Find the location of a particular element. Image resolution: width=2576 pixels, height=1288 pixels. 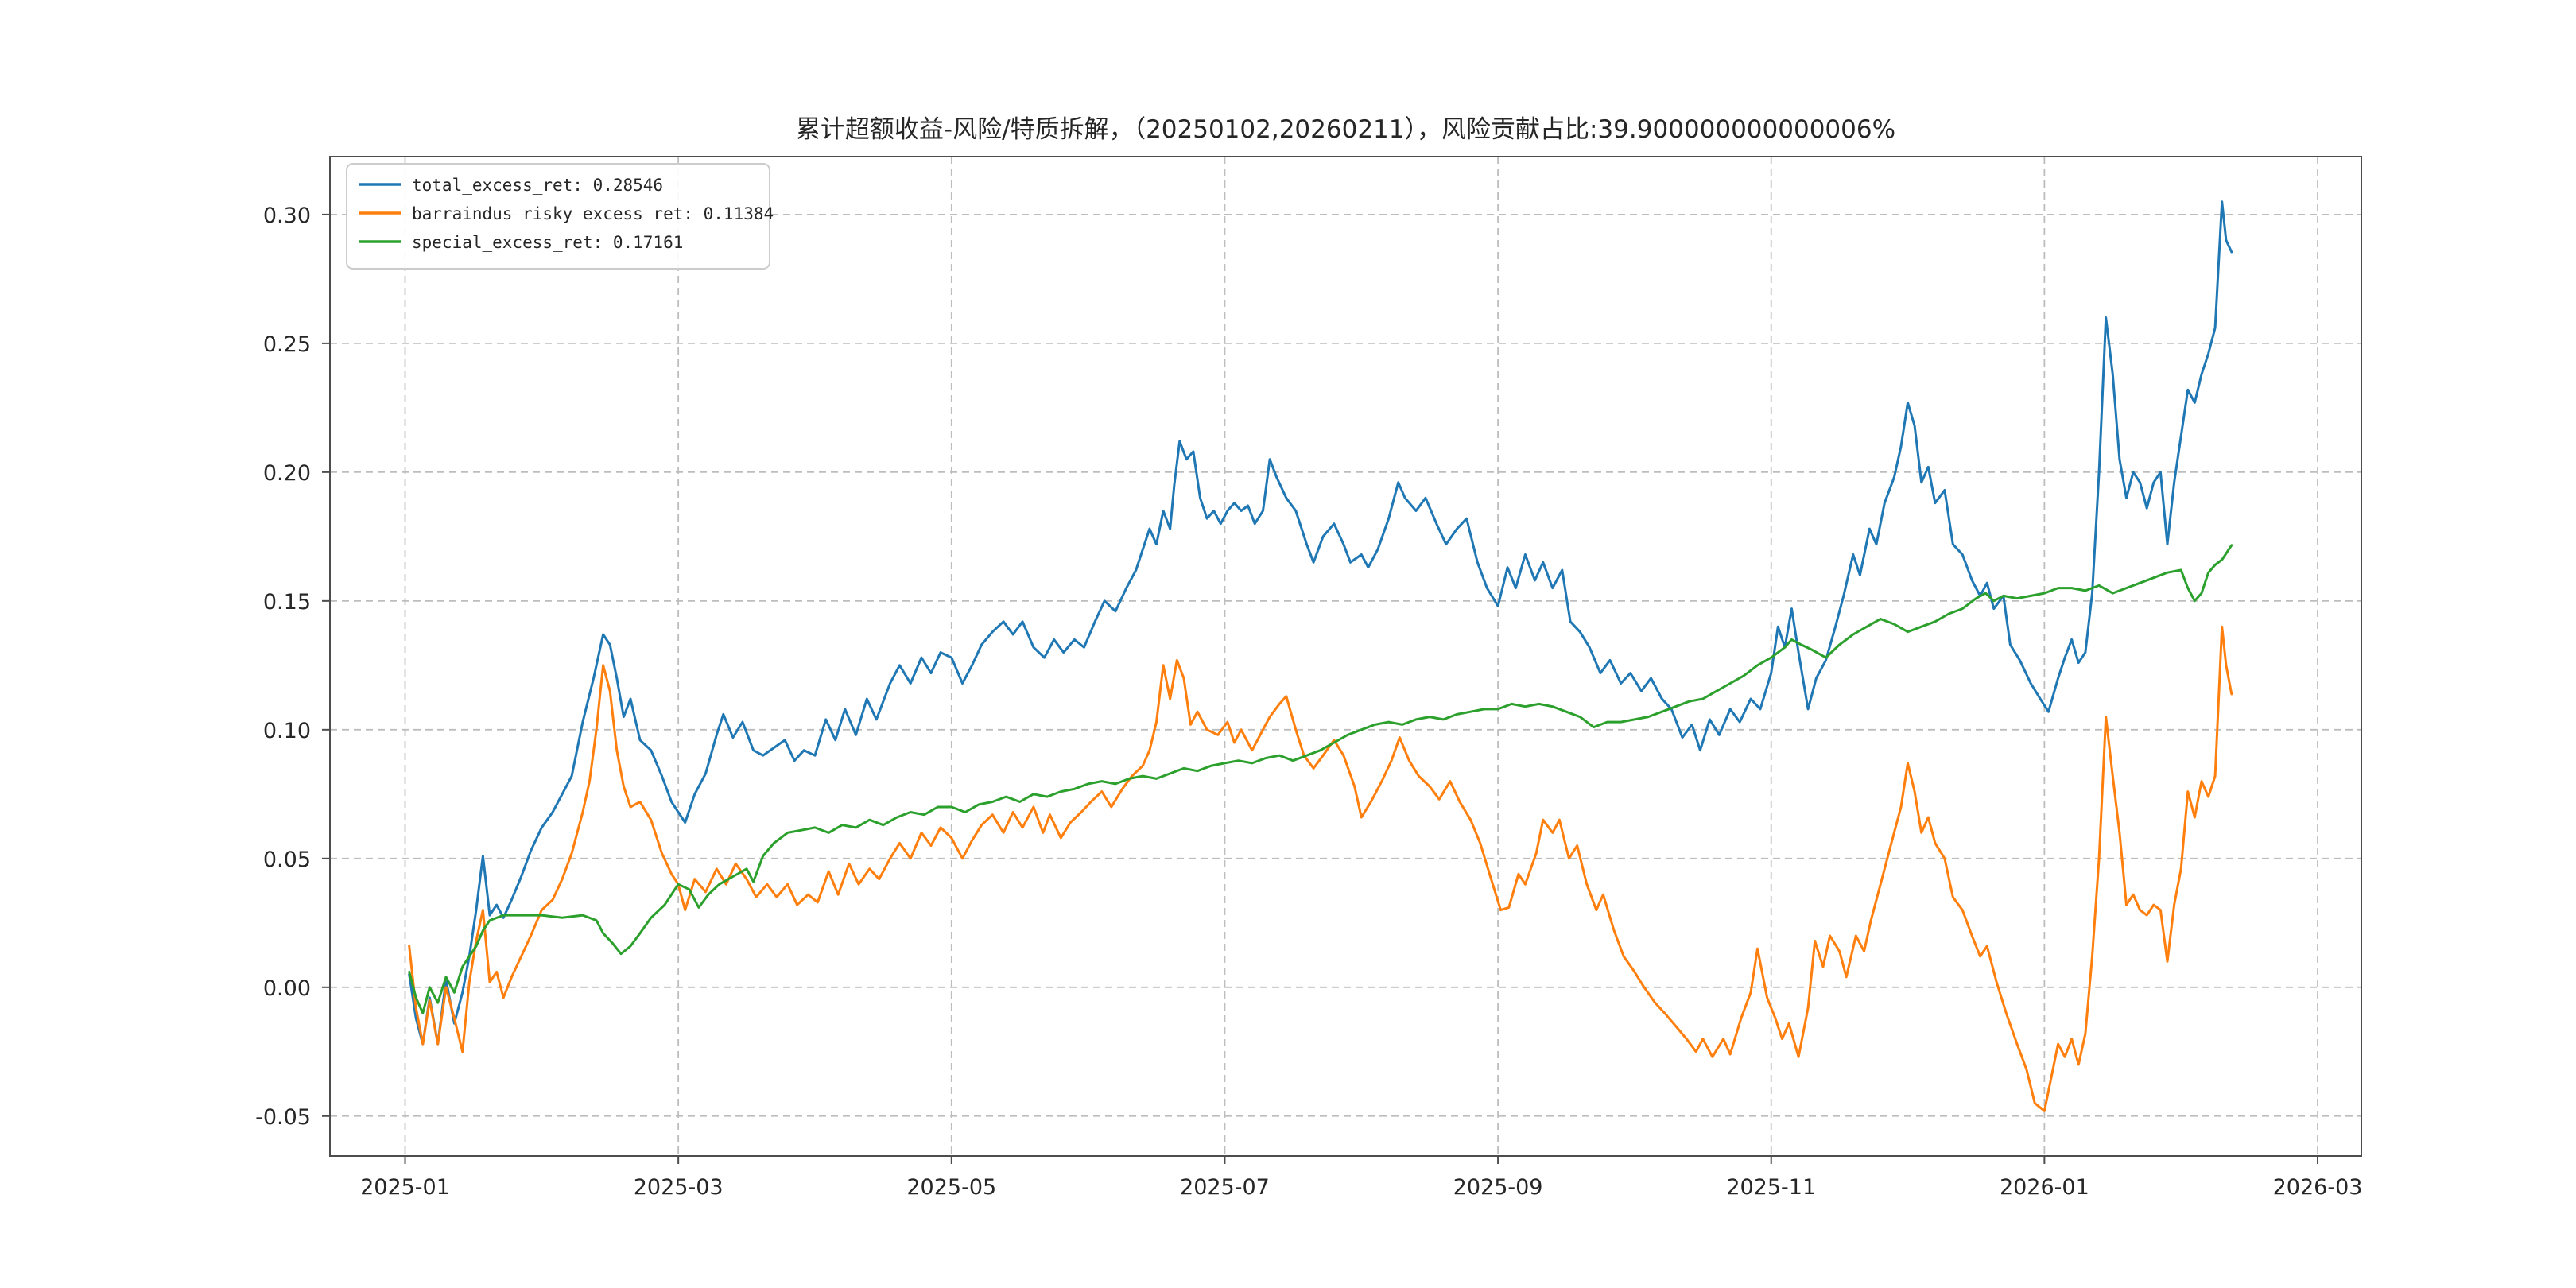

legend-label-barraindus_risky_excess_ret: barraindus_risky_excess_ret: 0.11384 is located at coordinates (593, 213).